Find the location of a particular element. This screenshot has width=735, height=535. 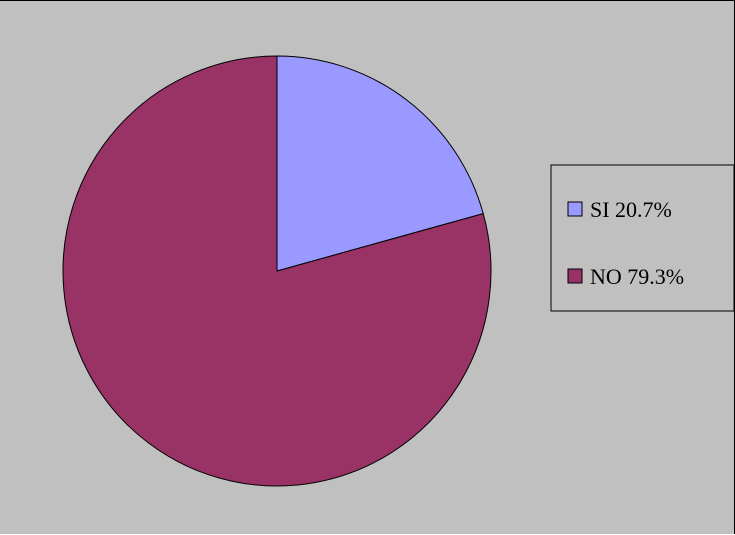

legend-label-si: SI 20.7% is located at coordinates (631, 209).